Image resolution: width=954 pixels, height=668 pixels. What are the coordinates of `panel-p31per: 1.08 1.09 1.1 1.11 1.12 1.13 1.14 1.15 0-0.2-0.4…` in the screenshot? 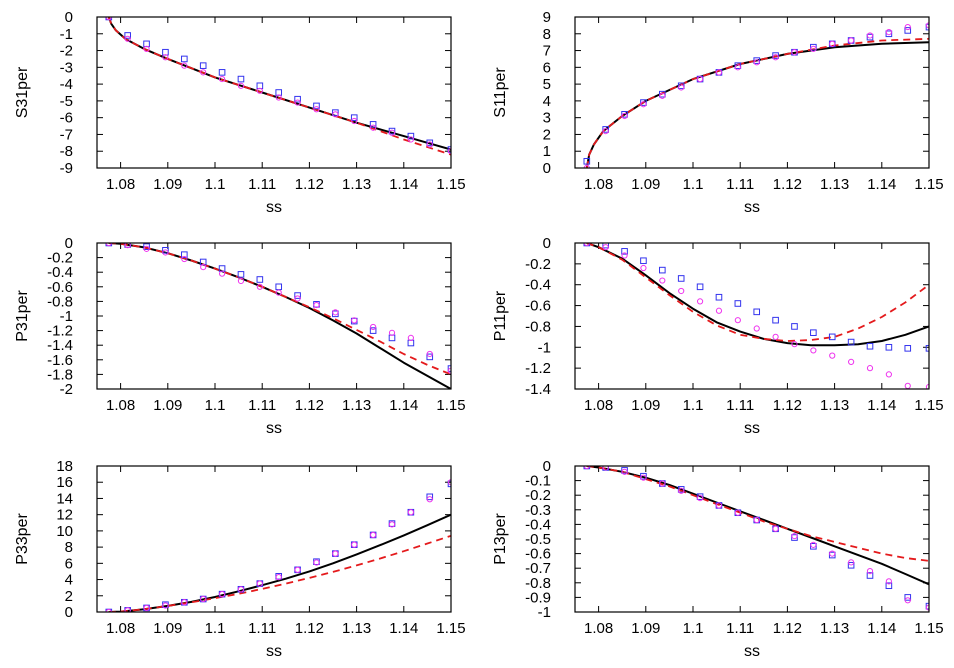 It's located at (240, 336).